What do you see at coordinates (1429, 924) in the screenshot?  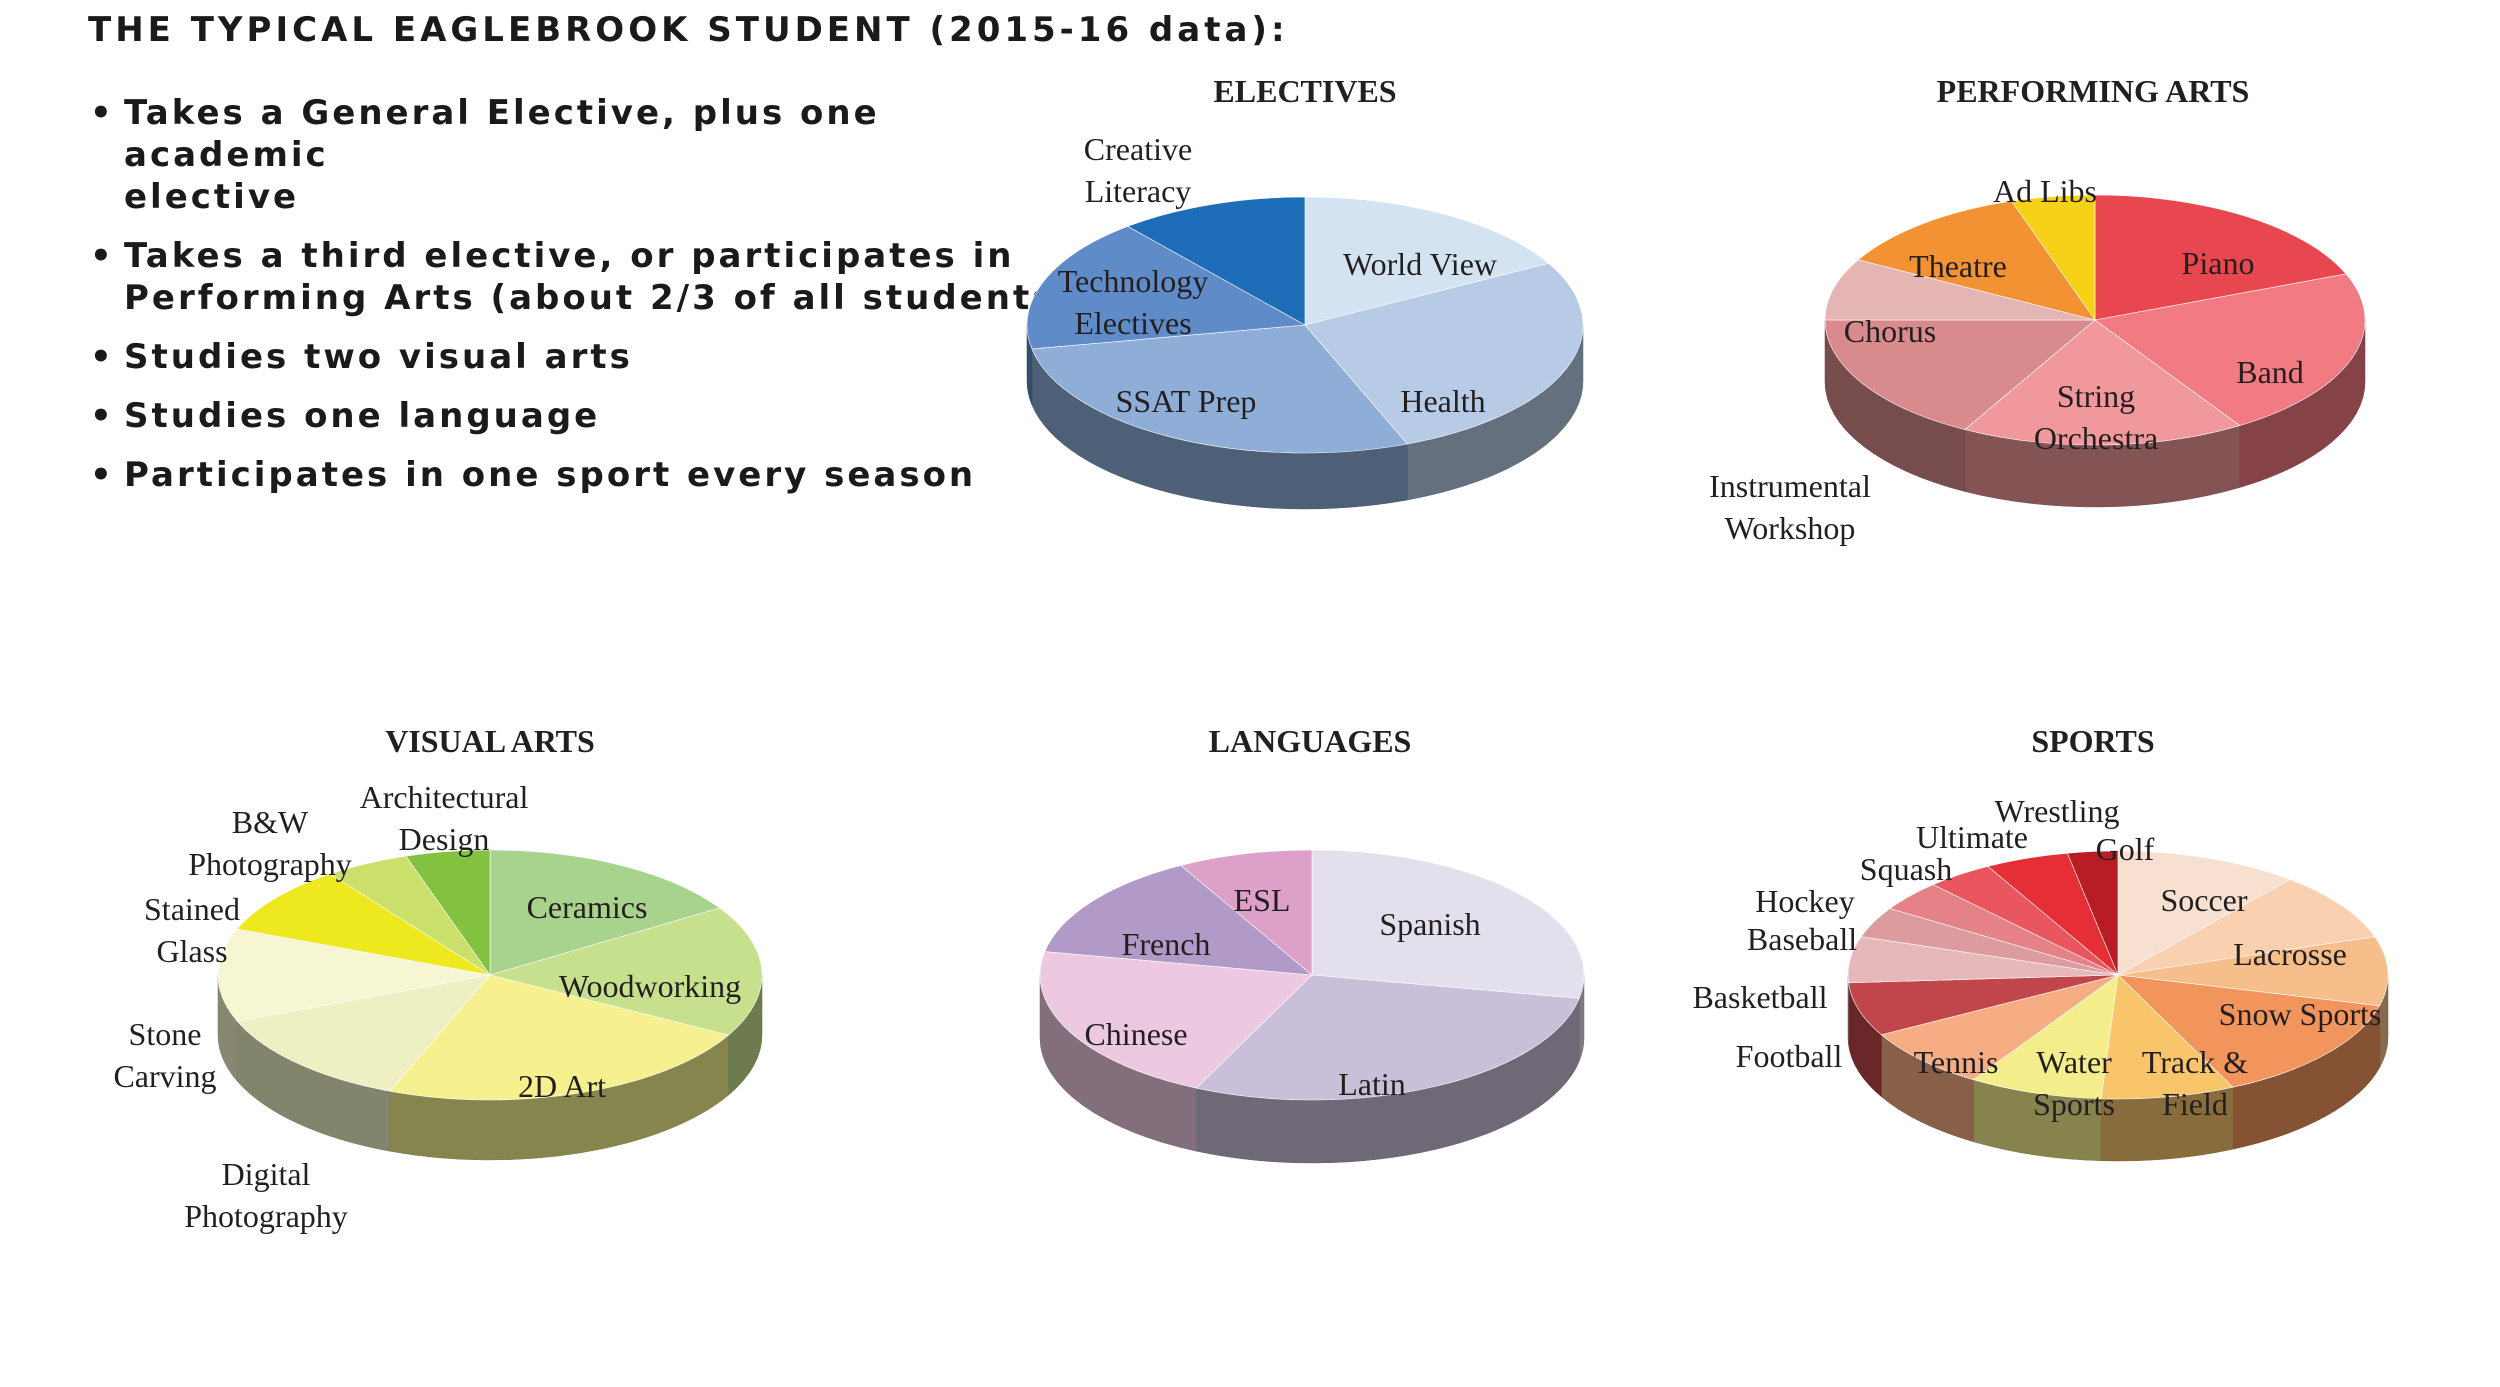 I see `slice-label: Spanish` at bounding box center [1429, 924].